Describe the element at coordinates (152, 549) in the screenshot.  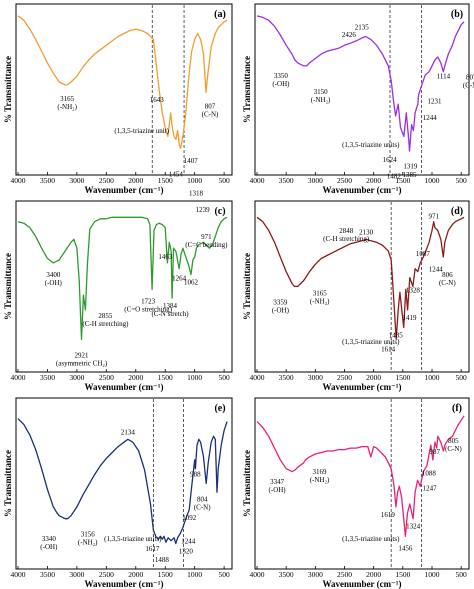
I see `panel-e-peak-label: 1617` at that location.